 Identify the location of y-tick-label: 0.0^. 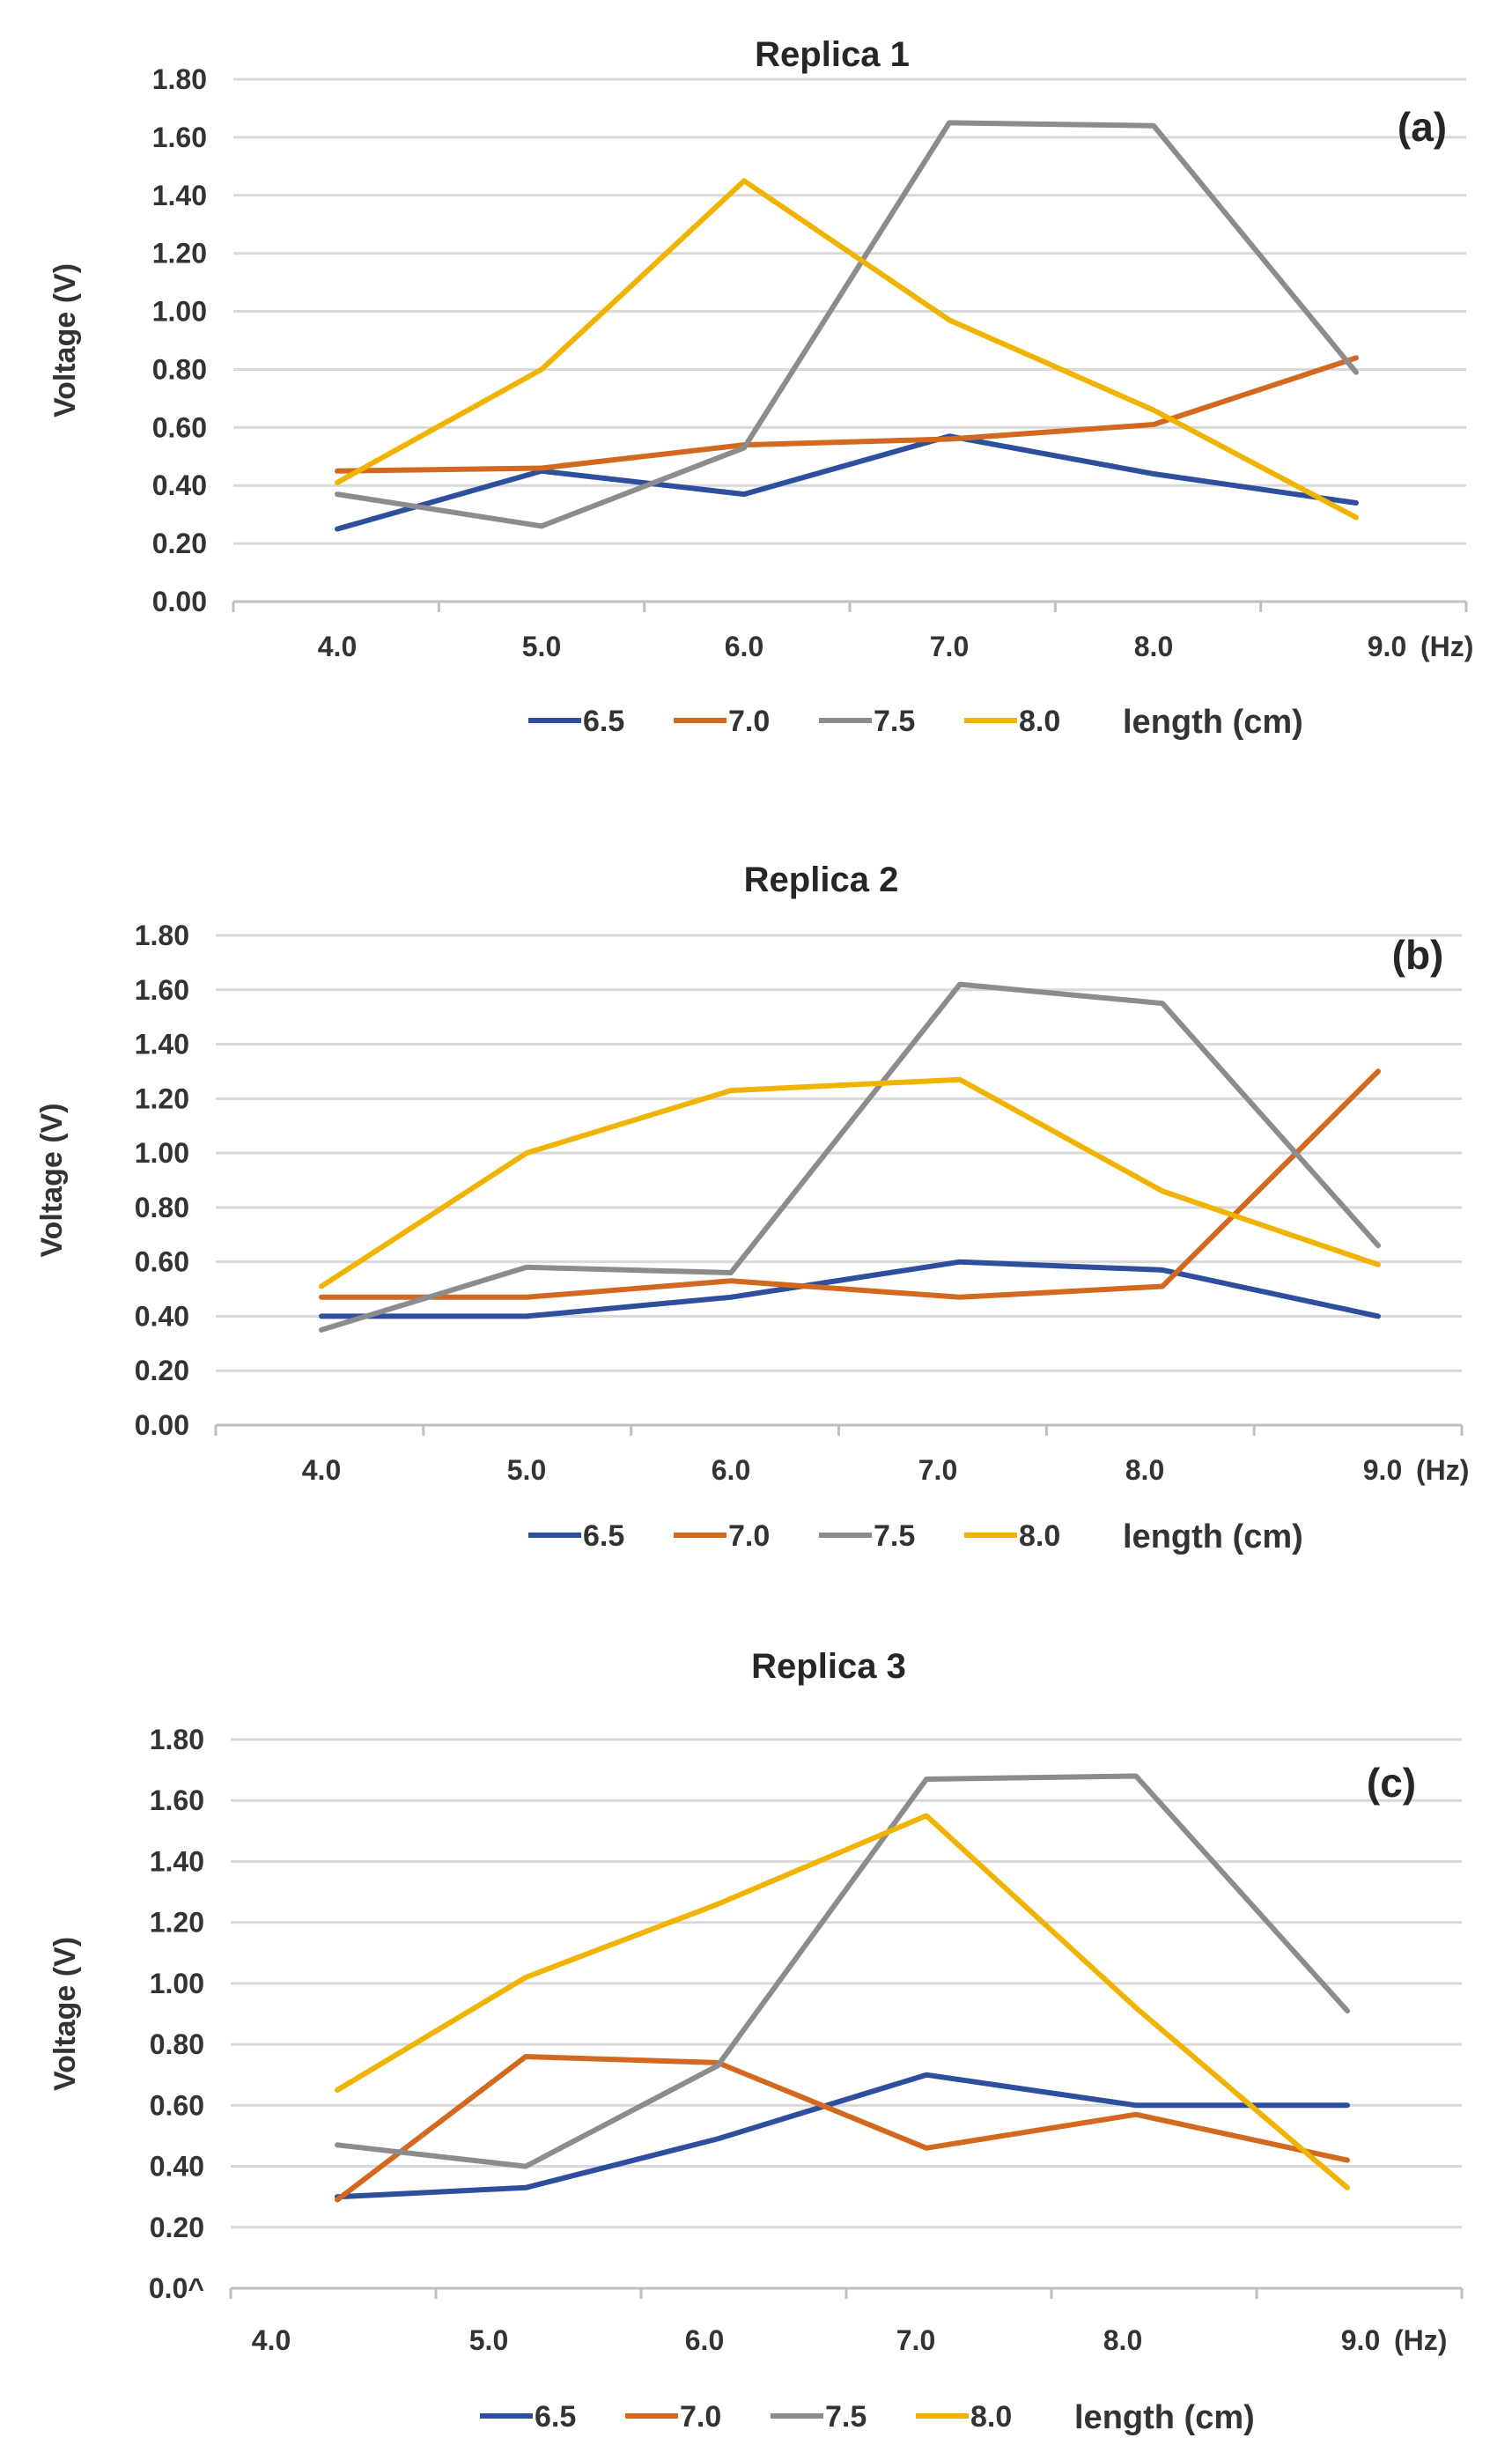
(176, 2288).